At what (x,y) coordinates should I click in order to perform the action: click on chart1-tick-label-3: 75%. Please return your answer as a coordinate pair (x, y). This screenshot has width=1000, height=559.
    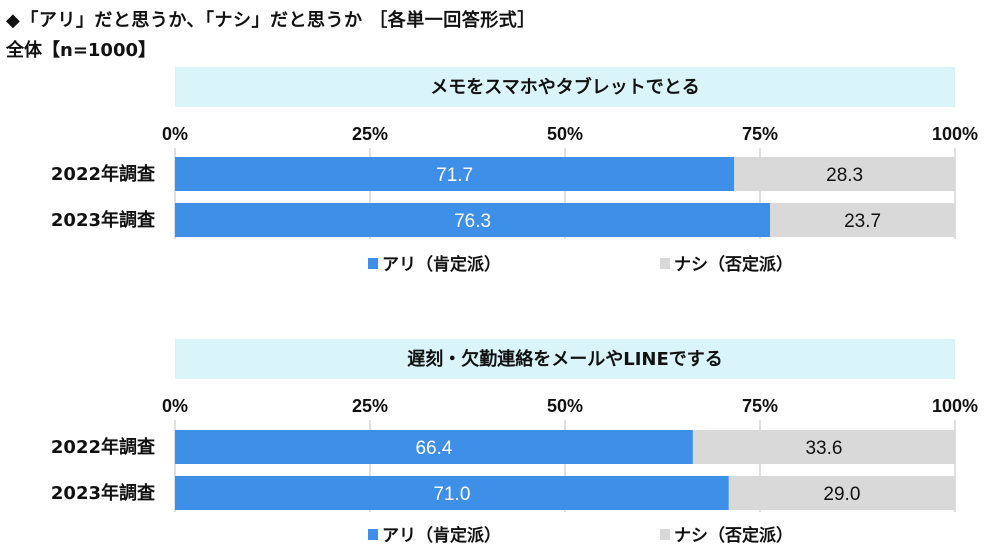
    Looking at the image, I should click on (760, 134).